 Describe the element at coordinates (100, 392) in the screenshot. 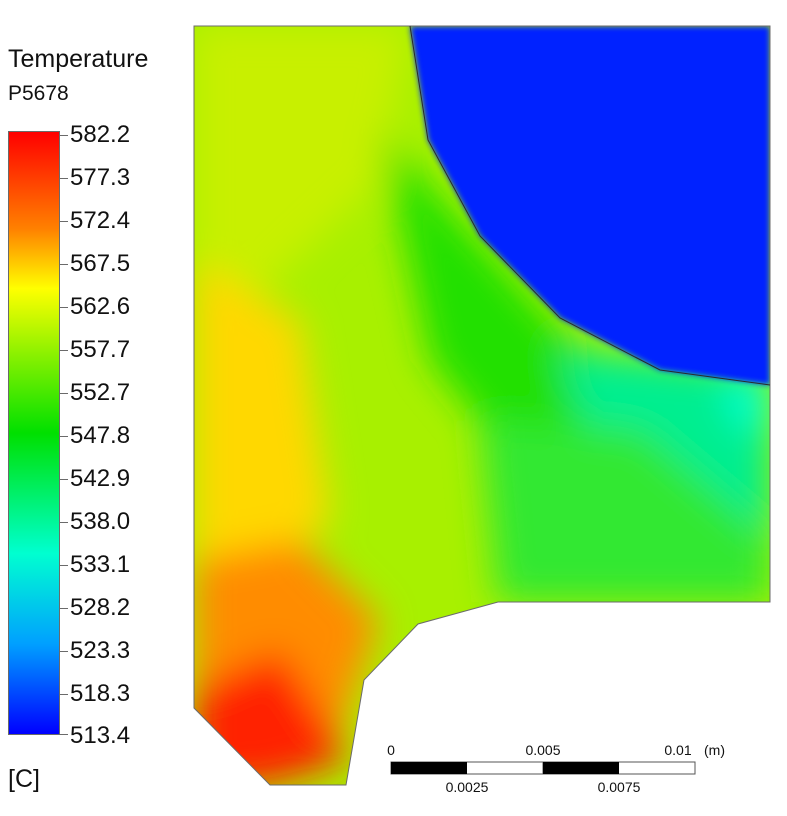

I see `legend-tick-label: 552.7` at that location.